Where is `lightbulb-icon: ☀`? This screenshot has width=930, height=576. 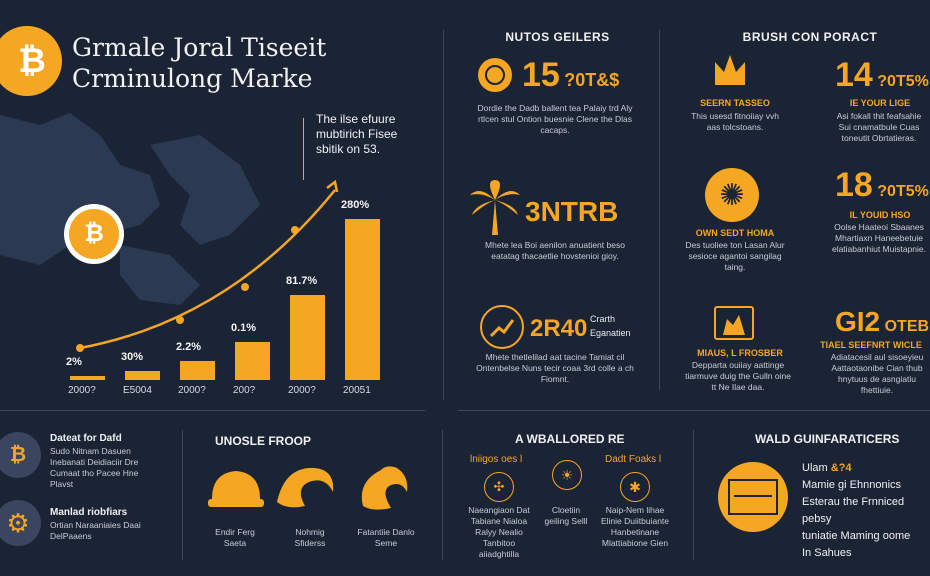 lightbulb-icon: ☀ is located at coordinates (567, 475).